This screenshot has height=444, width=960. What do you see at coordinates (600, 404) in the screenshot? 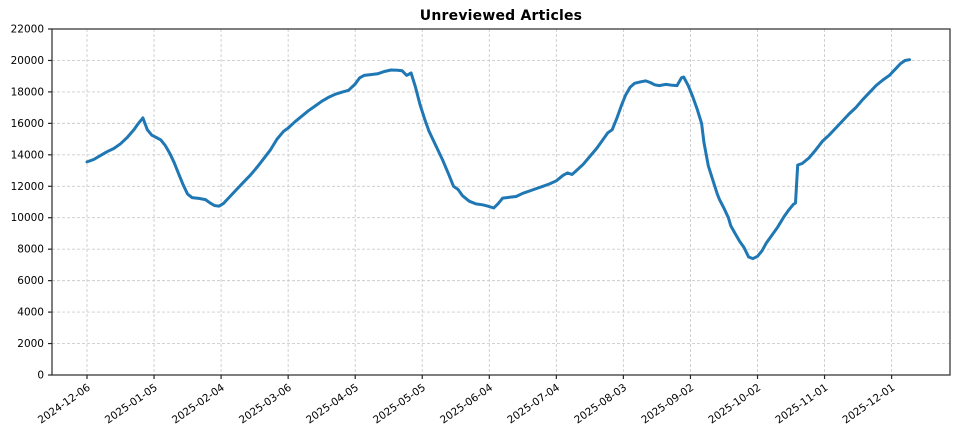
I see `x-tick-label: 2025-08-03` at bounding box center [600, 404].